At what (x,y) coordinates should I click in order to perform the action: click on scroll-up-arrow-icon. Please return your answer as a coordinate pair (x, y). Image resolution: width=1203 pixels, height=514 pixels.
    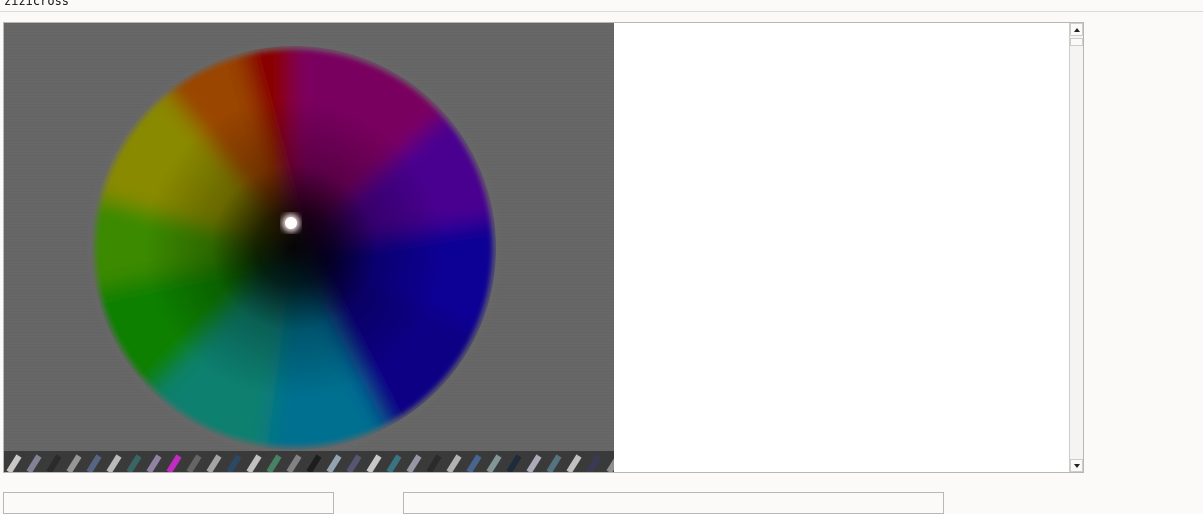
    Looking at the image, I should click on (1077, 30).